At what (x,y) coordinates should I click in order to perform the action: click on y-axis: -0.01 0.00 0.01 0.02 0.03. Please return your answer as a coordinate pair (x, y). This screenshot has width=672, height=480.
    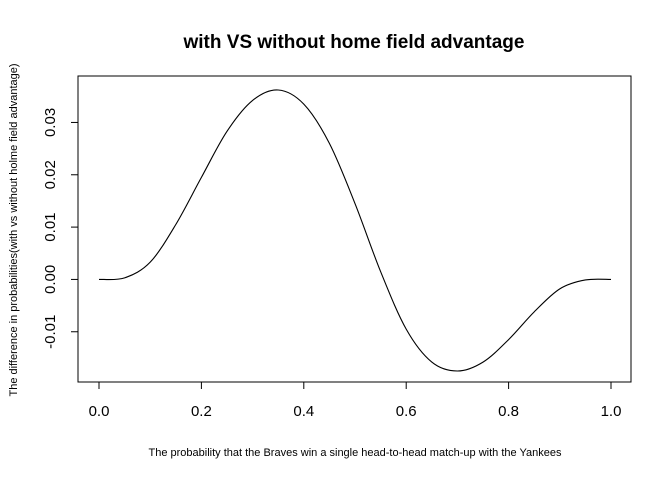
    Looking at the image, I should click on (60, 228).